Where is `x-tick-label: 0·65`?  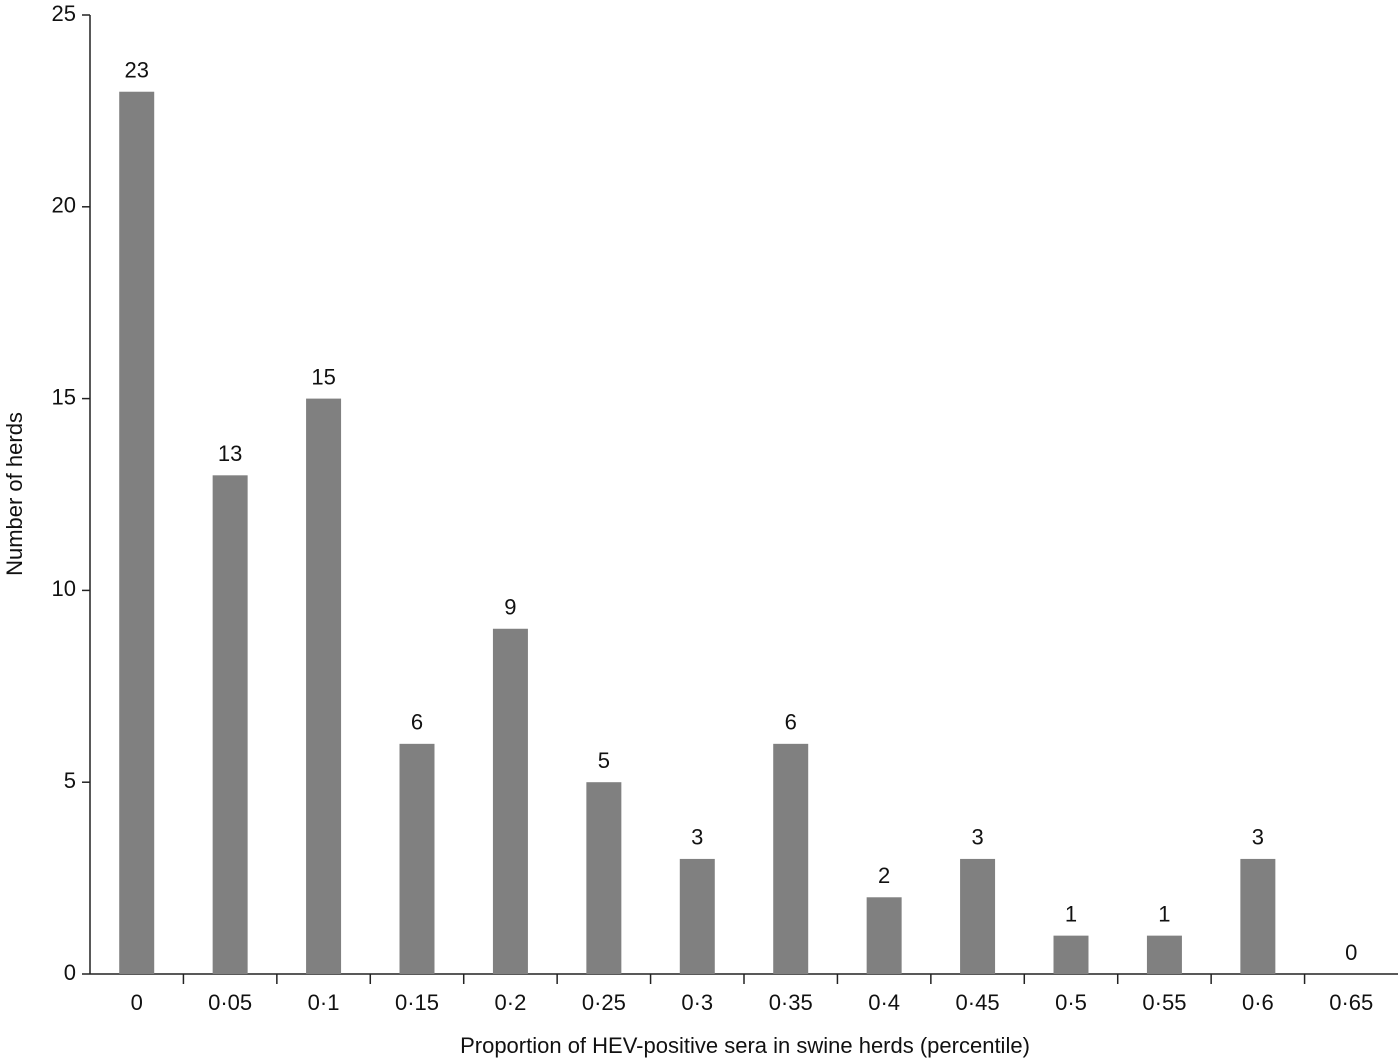
x-tick-label: 0·65 is located at coordinates (1351, 1002).